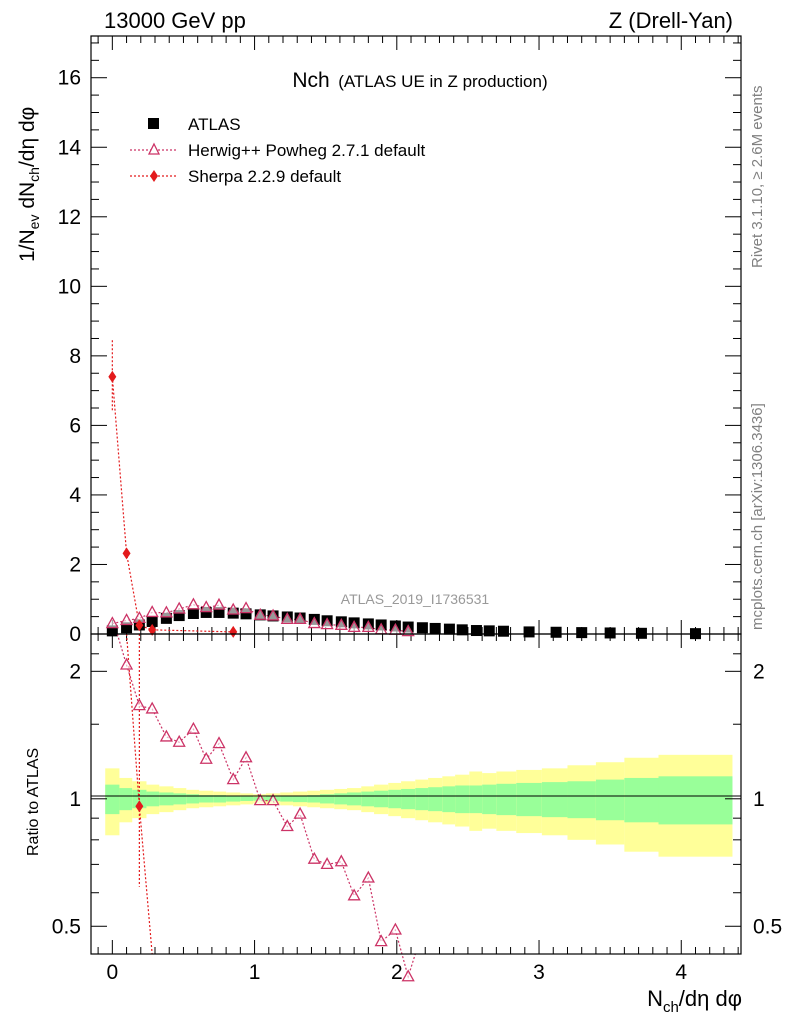  I want to click on ratio-tick-label: 1, so click(75, 799).